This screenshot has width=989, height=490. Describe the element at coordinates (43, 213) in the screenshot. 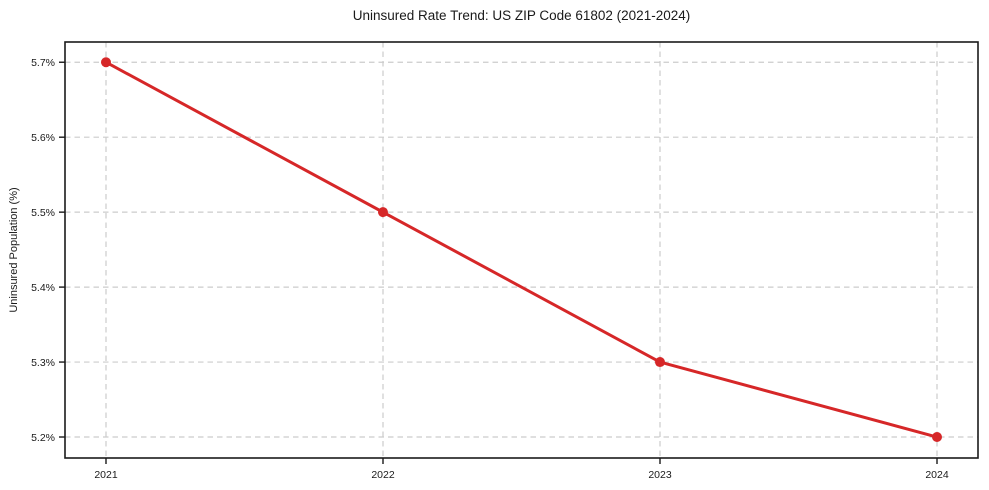

I see `y-tick-label: 5.5%` at that location.